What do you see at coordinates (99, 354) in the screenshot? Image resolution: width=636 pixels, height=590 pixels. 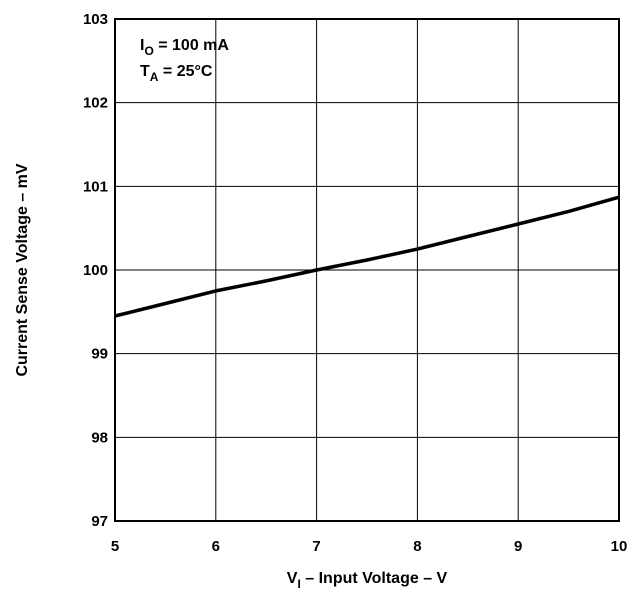 I see `y-tick-label: 99` at bounding box center [99, 354].